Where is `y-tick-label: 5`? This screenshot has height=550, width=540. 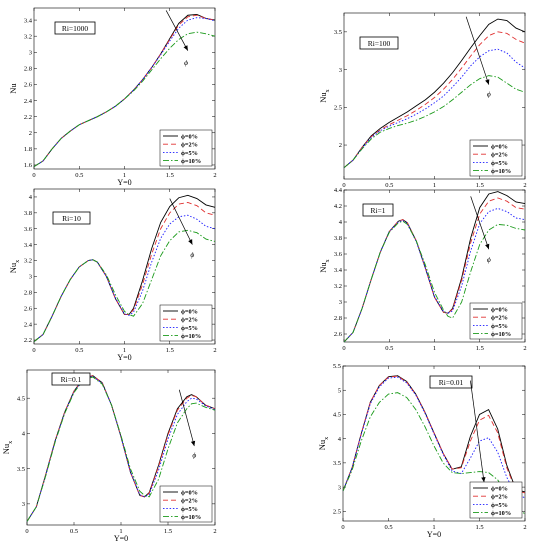 y-tick-label: 5 is located at coordinates (339, 390).